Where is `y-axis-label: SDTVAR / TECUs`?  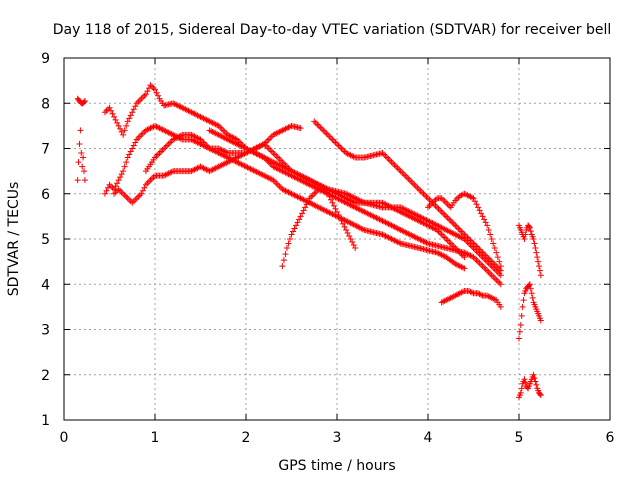
y-axis-label: SDTVAR / TECUs is located at coordinates (14, 239).